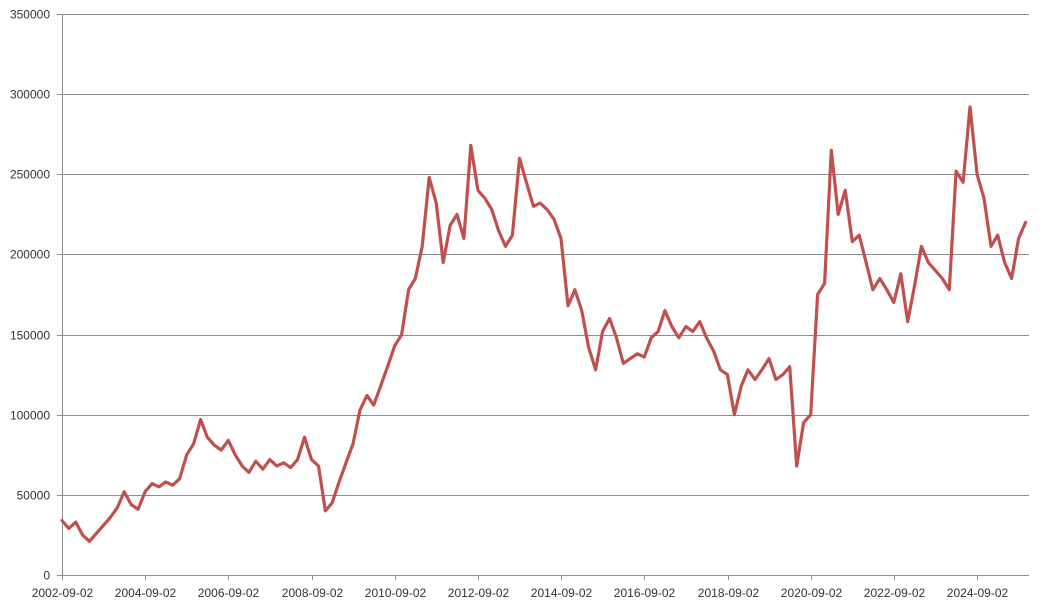 Image resolution: width=1043 pixels, height=609 pixels. I want to click on x-tick-label: 2008-09-02, so click(313, 593).